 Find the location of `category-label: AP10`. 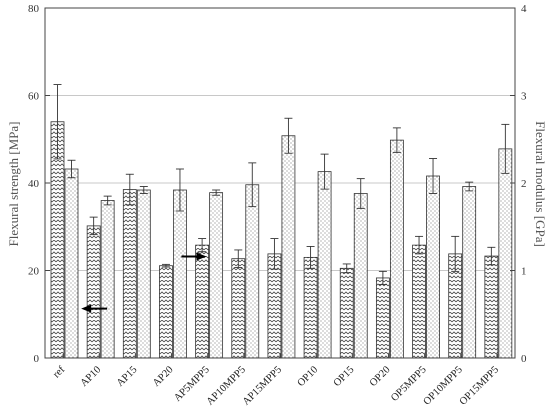

category-label: AP10 is located at coordinates (91, 376).